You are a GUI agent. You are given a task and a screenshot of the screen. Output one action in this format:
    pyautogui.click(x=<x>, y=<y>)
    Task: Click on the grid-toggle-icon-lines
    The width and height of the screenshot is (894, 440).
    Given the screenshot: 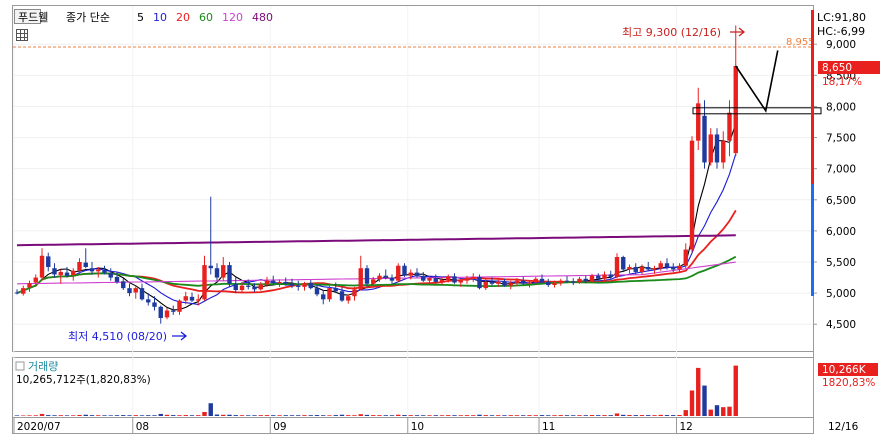 What is the action you would take?
    pyautogui.click(x=22, y=35)
    